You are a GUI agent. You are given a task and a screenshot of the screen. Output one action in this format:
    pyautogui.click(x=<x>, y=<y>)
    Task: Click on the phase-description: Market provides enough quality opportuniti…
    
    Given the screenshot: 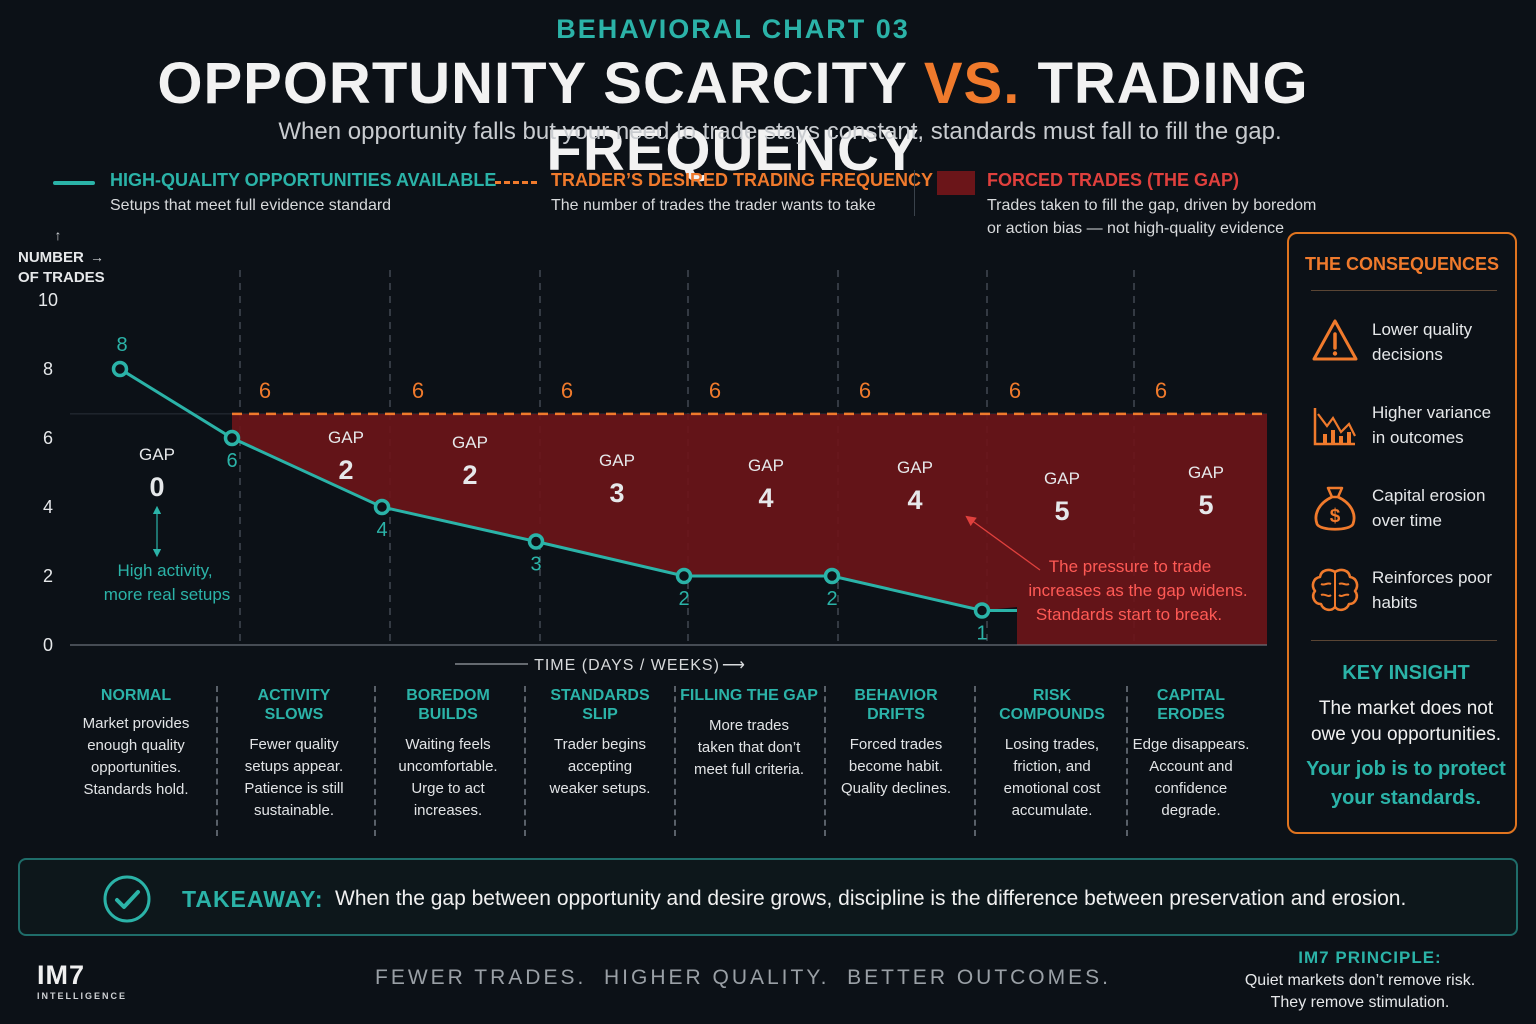 What is the action you would take?
    pyautogui.click(x=136, y=757)
    